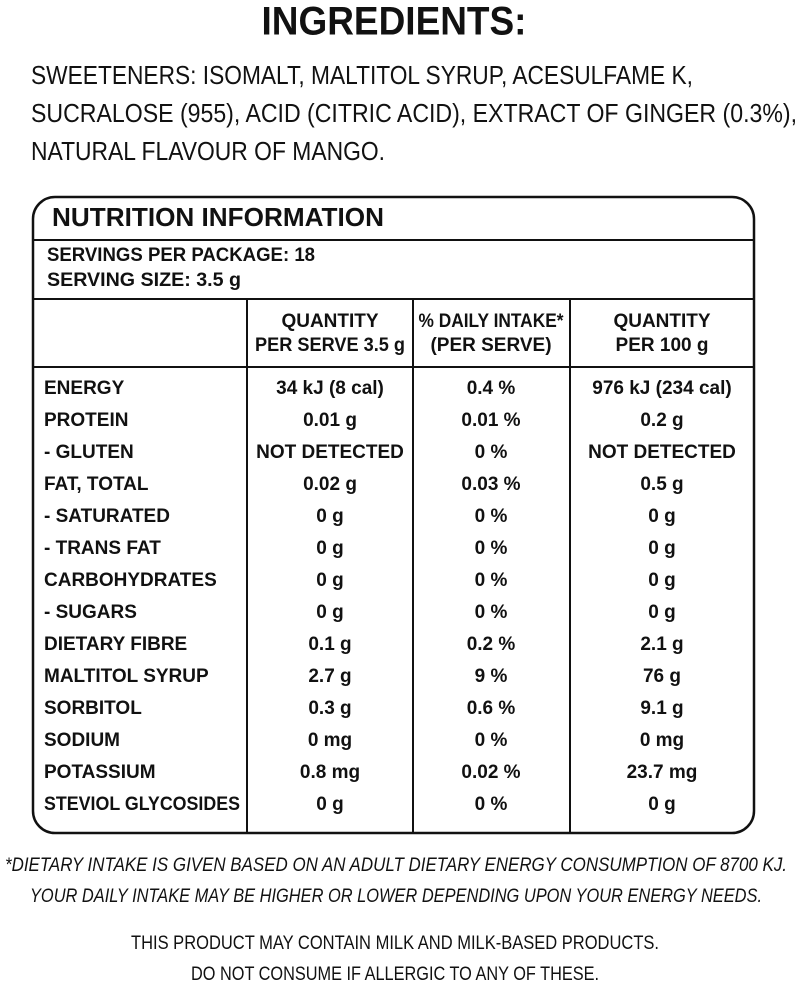 The width and height of the screenshot is (800, 998). I want to click on column-header: PER SERVE 3.5 g, so click(330, 345).